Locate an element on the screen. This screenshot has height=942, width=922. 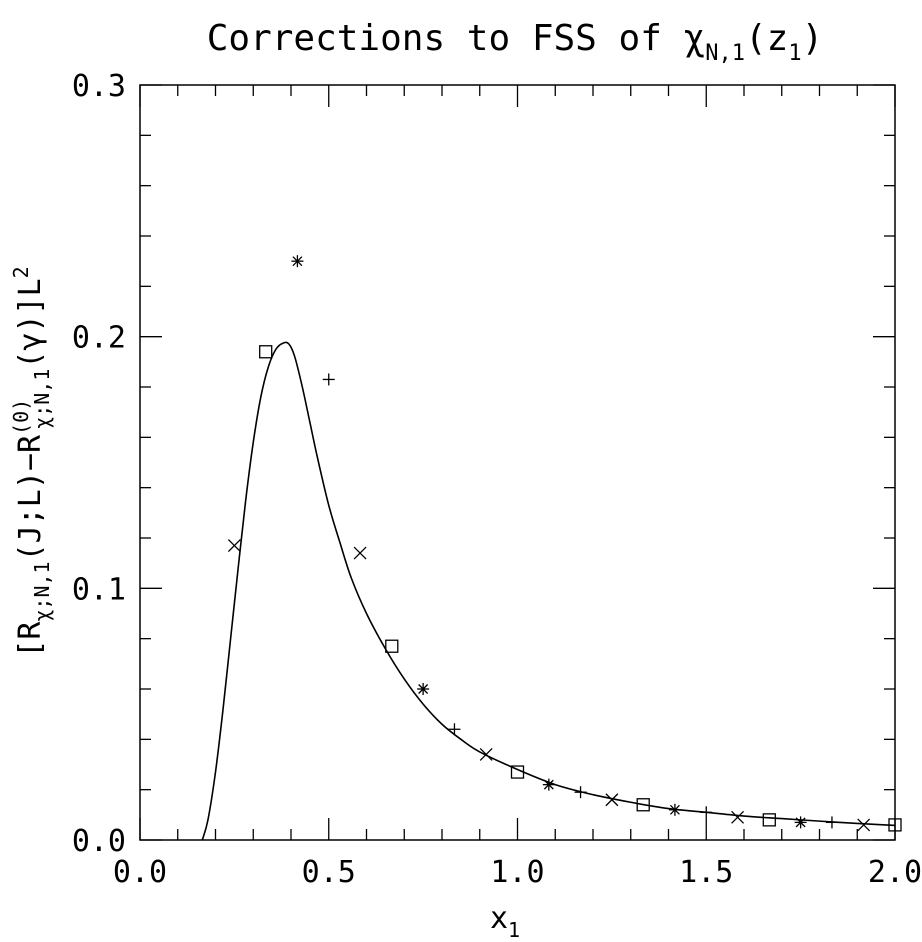
y-axis-label: [Rχ;N,1(J;L)−R(0)χ;N,1(γ)]L2 is located at coordinates (31, 461).